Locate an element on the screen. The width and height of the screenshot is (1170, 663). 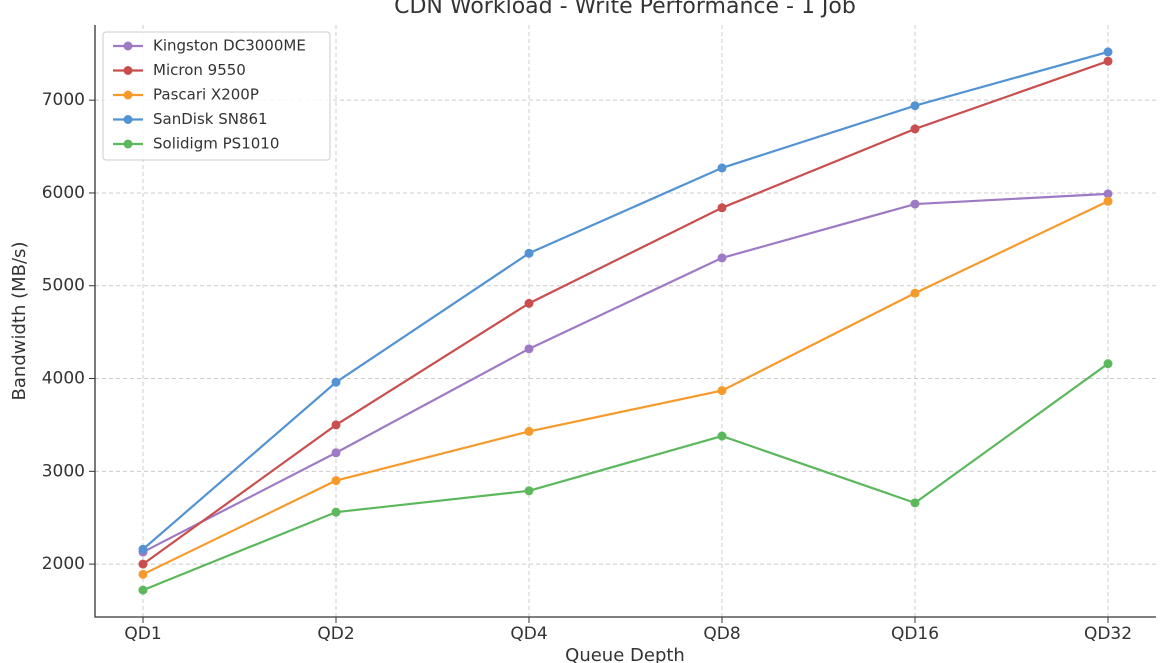
x-tick-label: QD2 is located at coordinates (335, 634).